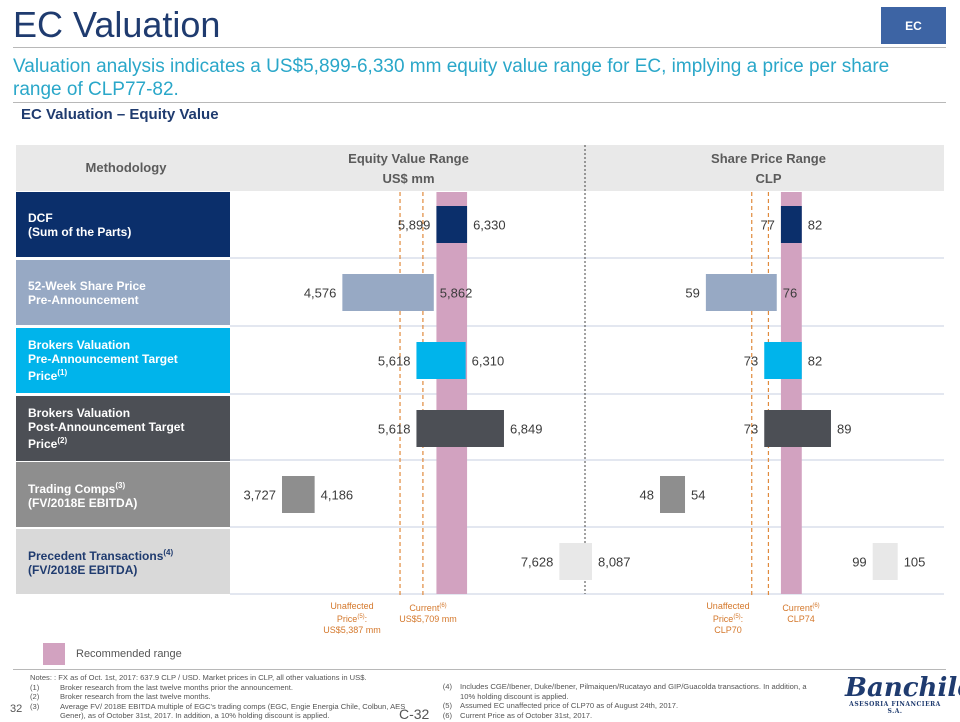  I want to click on footnote-number: (5), so click(447, 705).